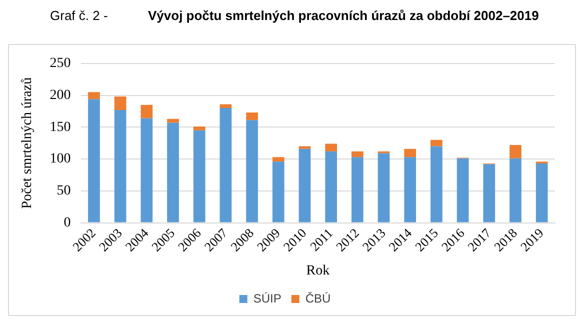 The height and width of the screenshot is (320, 582). What do you see at coordinates (321, 239) in the screenshot?
I see `x-tick-label: 2011` at bounding box center [321, 239].